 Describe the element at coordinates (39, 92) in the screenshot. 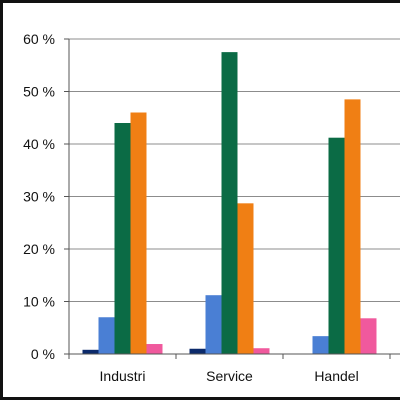

I see `y-tick-label: 50 %` at that location.